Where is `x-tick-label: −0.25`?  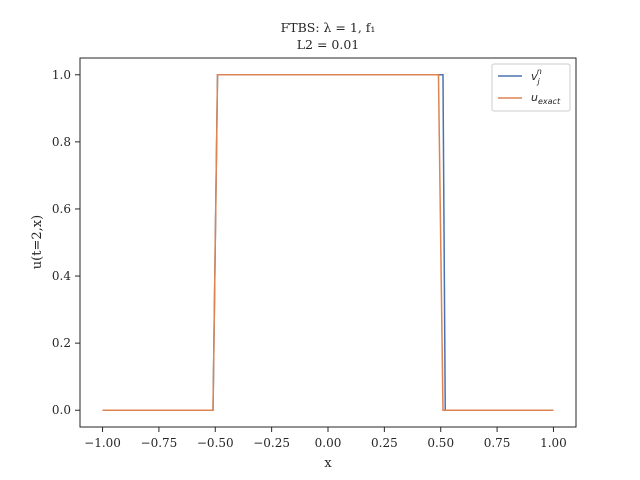 x-tick-label: −0.25 is located at coordinates (271, 443).